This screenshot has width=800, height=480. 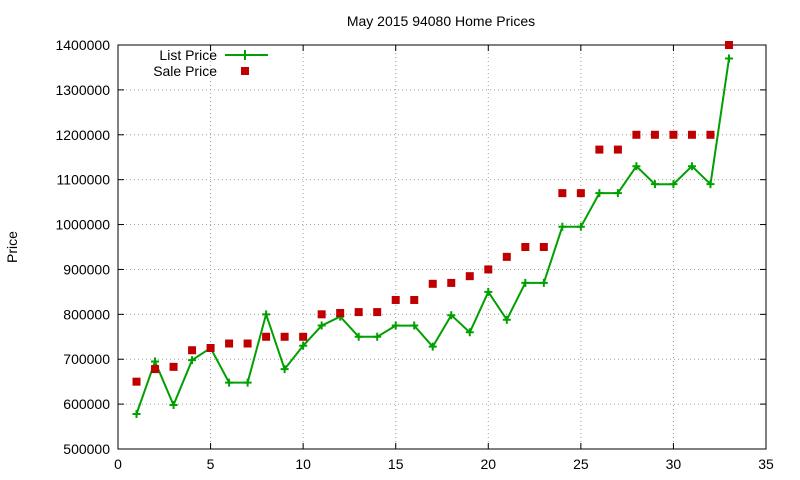 I want to click on legend-label-sale-price: Sale Price, so click(x=185, y=71).